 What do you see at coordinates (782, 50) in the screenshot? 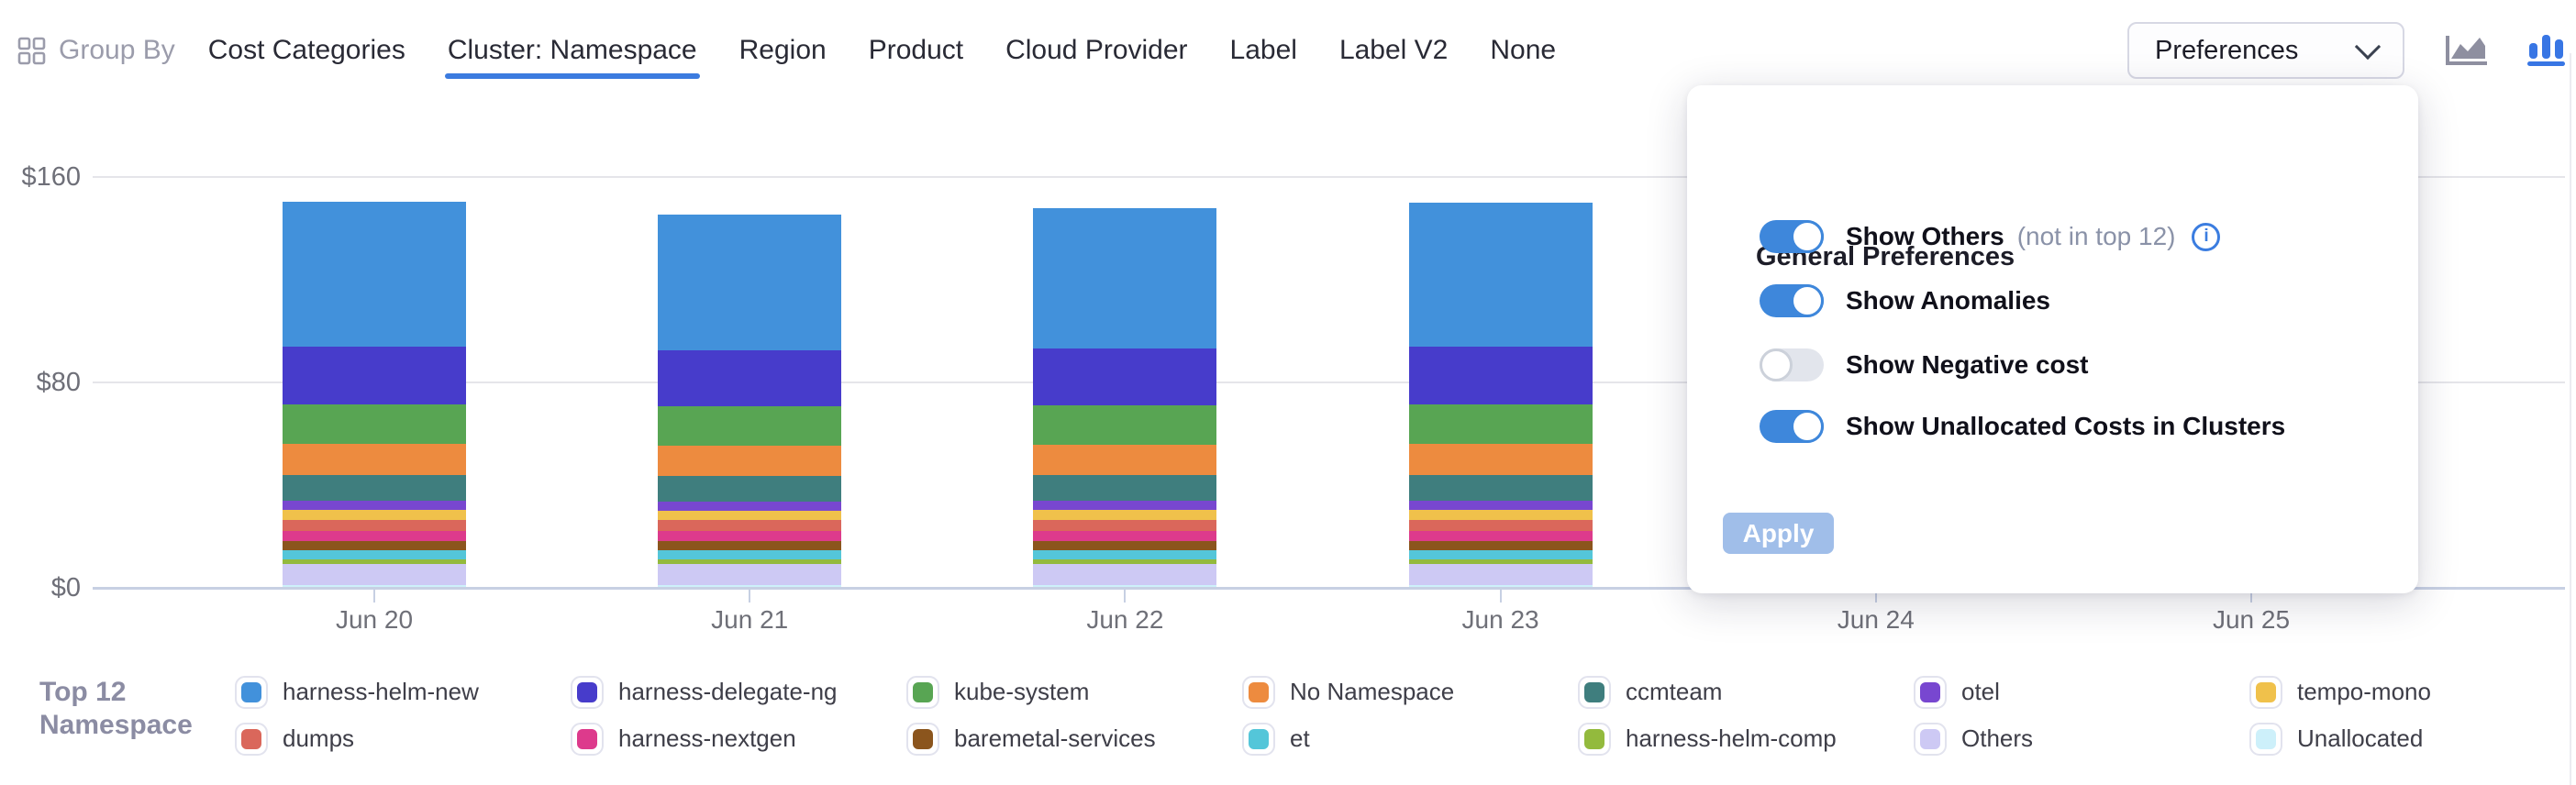
I see `tab-region: Region` at bounding box center [782, 50].